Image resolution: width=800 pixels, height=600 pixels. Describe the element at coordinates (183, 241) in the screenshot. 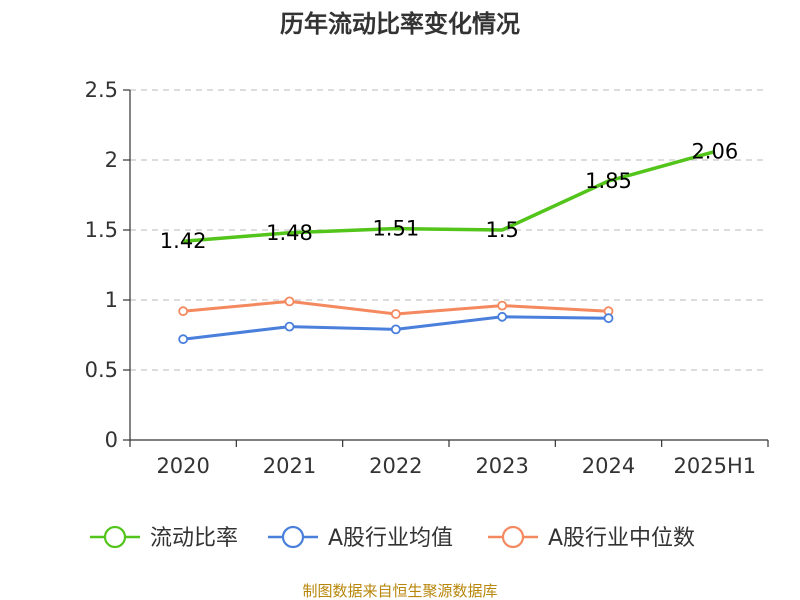

I see `data-label: 1.42` at that location.